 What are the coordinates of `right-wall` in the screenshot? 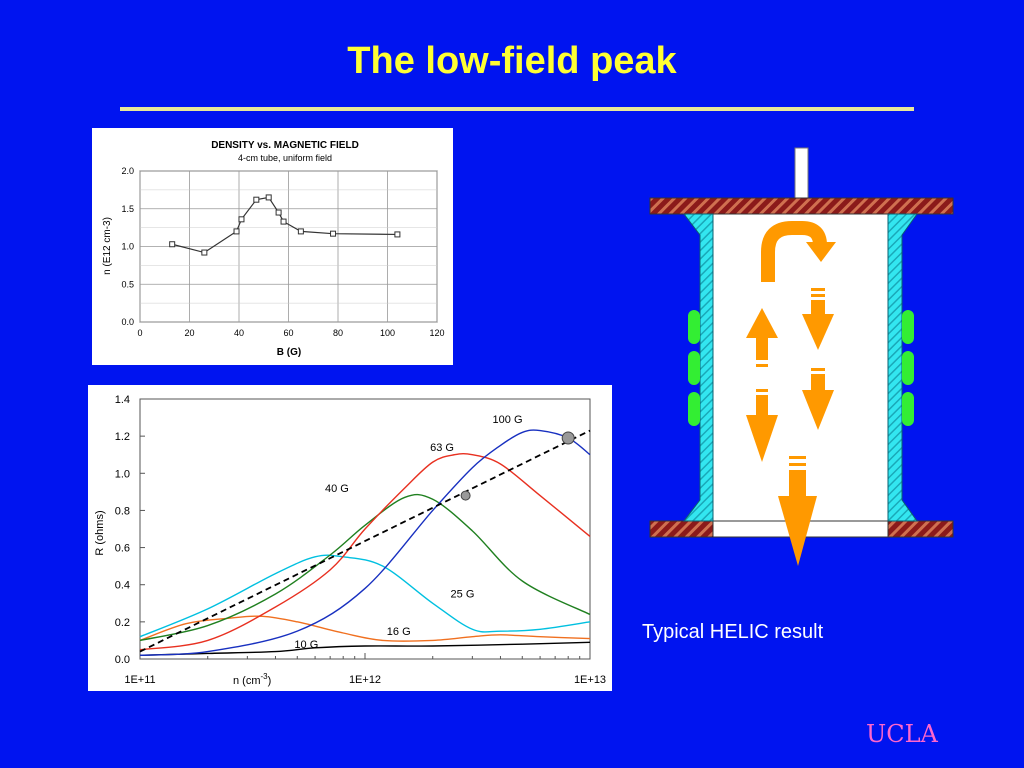 It's located at (902, 367).